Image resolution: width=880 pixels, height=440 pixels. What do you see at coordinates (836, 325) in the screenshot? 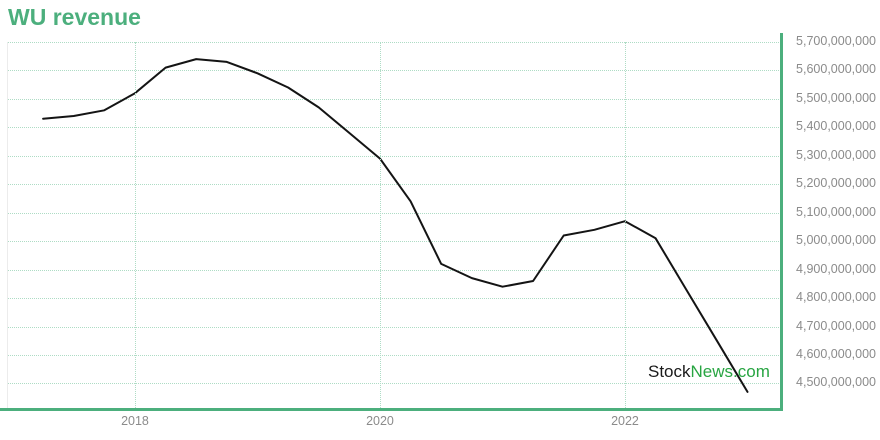
I see `y-axis-label: 4,700,000,000` at bounding box center [836, 325].